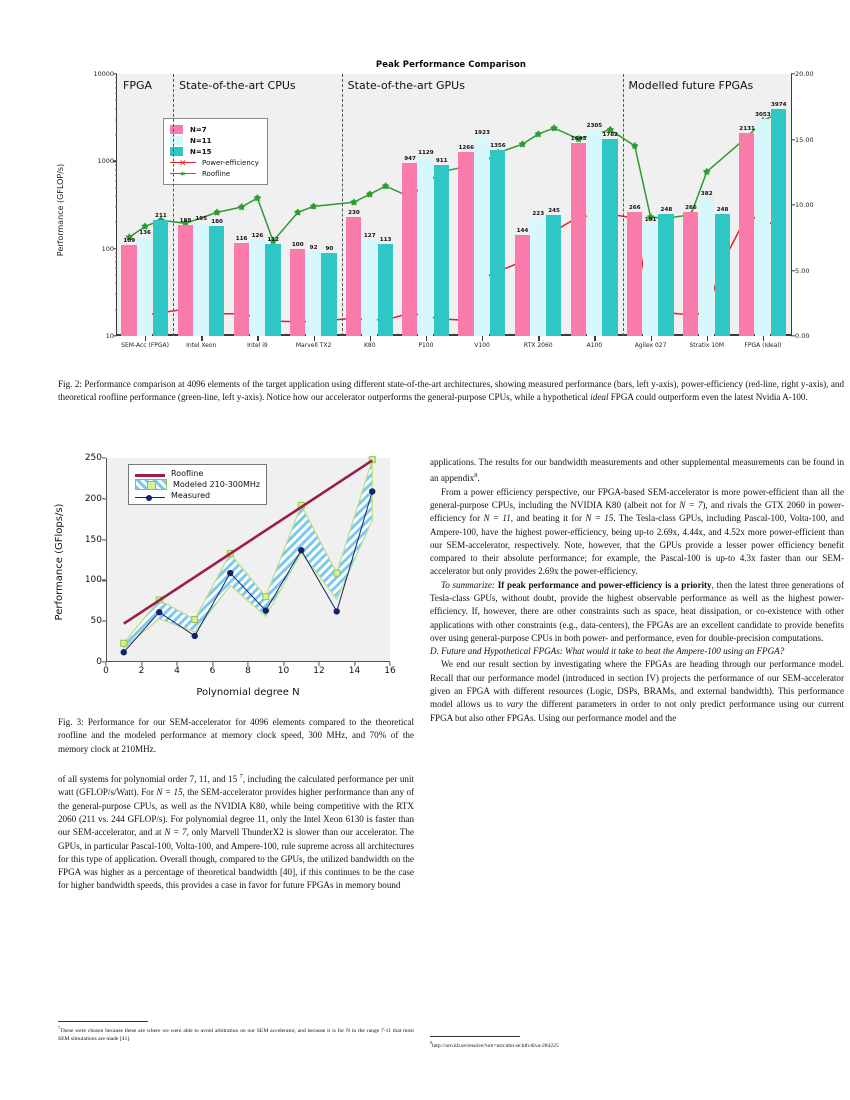 Image resolution: width=850 pixels, height=1100 pixels. I want to click on figure-2-bar-value-label: 3053, so click(763, 115).